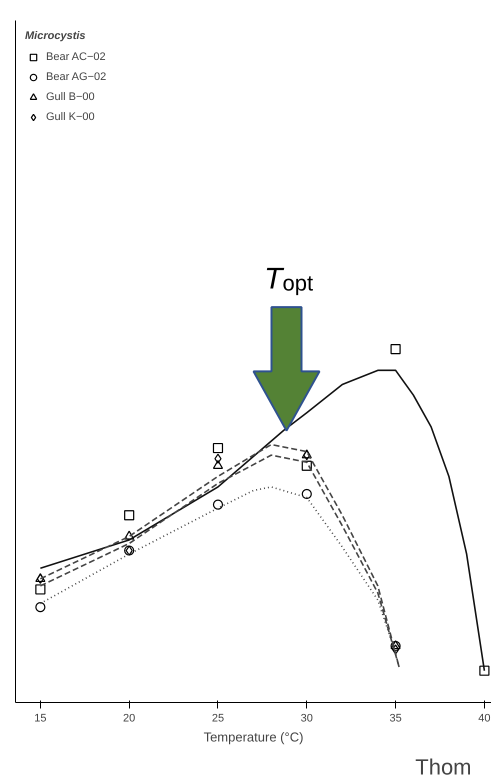 Image resolution: width=491 pixels, height=784 pixels. I want to click on legend-title: Microcystis, so click(56, 36).